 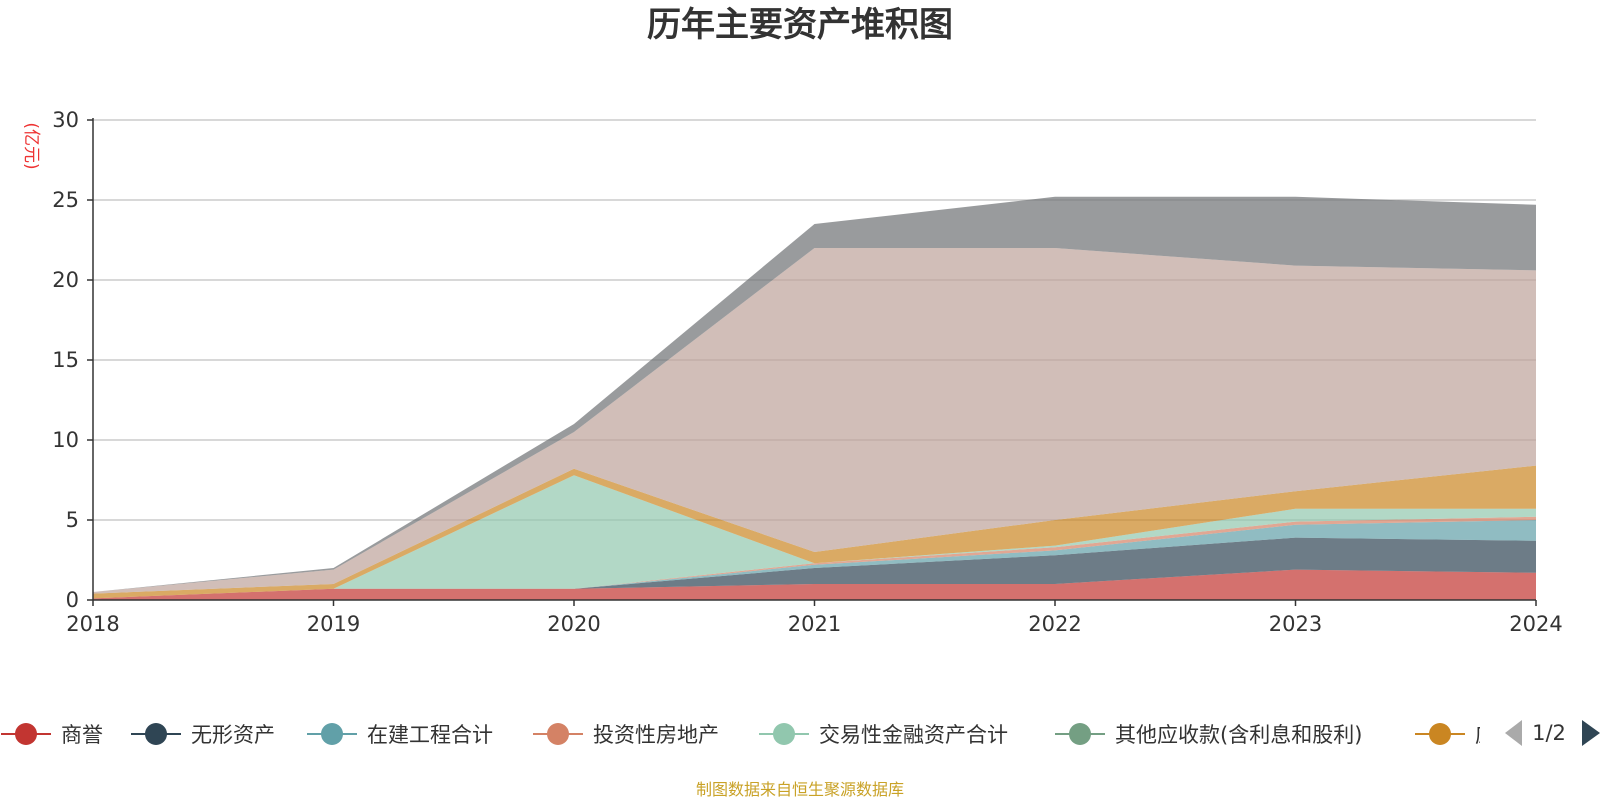 What do you see at coordinates (65, 360) in the screenshot?
I see `y-tick-label: 15` at bounding box center [65, 360].